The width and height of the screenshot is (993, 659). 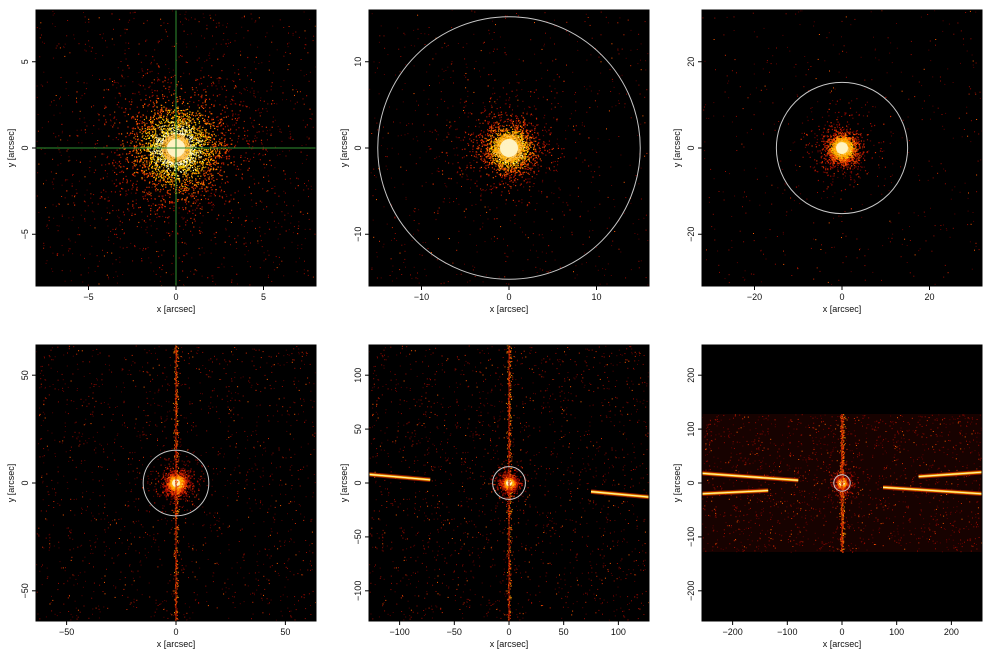 What do you see at coordinates (691, 62) in the screenshot?
I see `y-tick-label: 20` at bounding box center [691, 62].